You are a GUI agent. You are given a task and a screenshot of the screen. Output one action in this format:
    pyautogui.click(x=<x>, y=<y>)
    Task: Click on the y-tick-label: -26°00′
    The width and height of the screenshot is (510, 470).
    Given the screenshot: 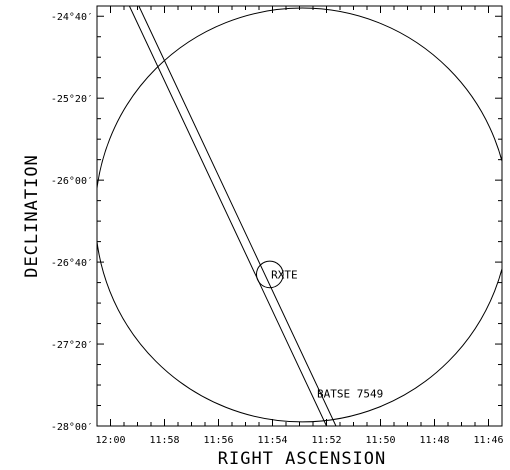 What is the action you would take?
    pyautogui.click(x=72, y=181)
    